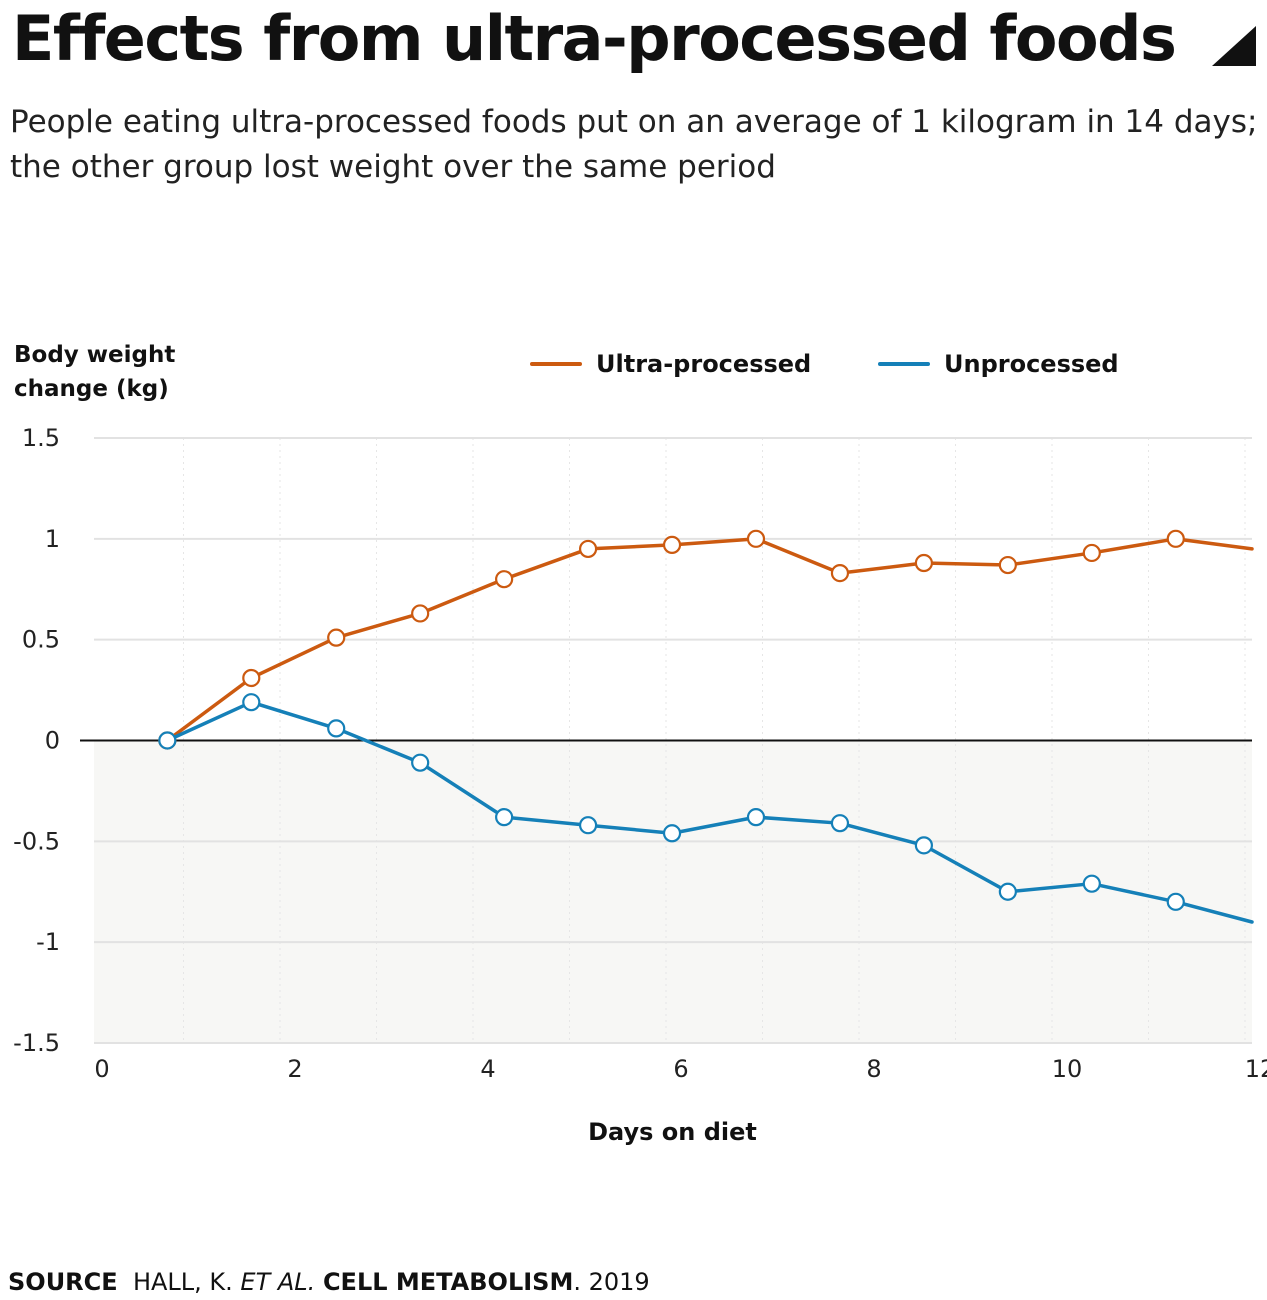  What do you see at coordinates (487, 1069) in the screenshot?
I see `x-tick-label: 4` at bounding box center [487, 1069].